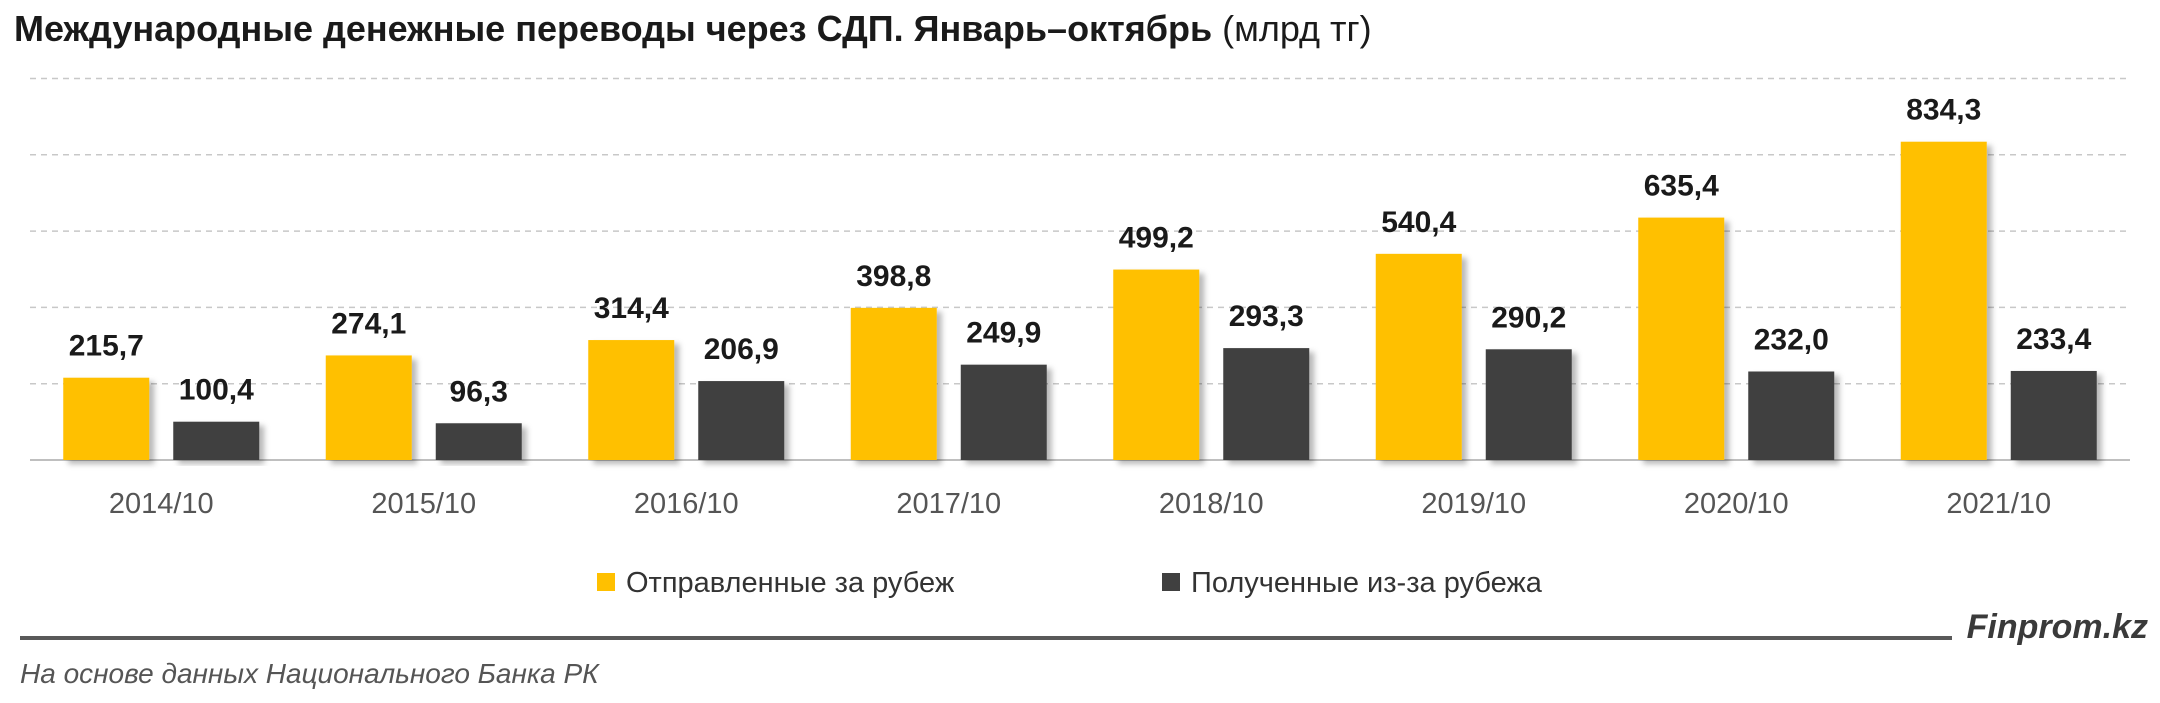  I want to click on brand-logo-text: Finprom.kz, so click(2057, 627).